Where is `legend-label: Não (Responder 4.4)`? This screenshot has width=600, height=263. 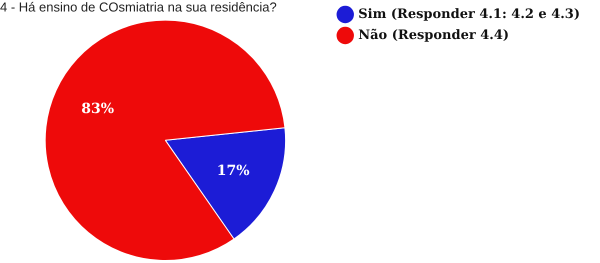 legend-label: Não (Responder 4.4) is located at coordinates (434, 35).